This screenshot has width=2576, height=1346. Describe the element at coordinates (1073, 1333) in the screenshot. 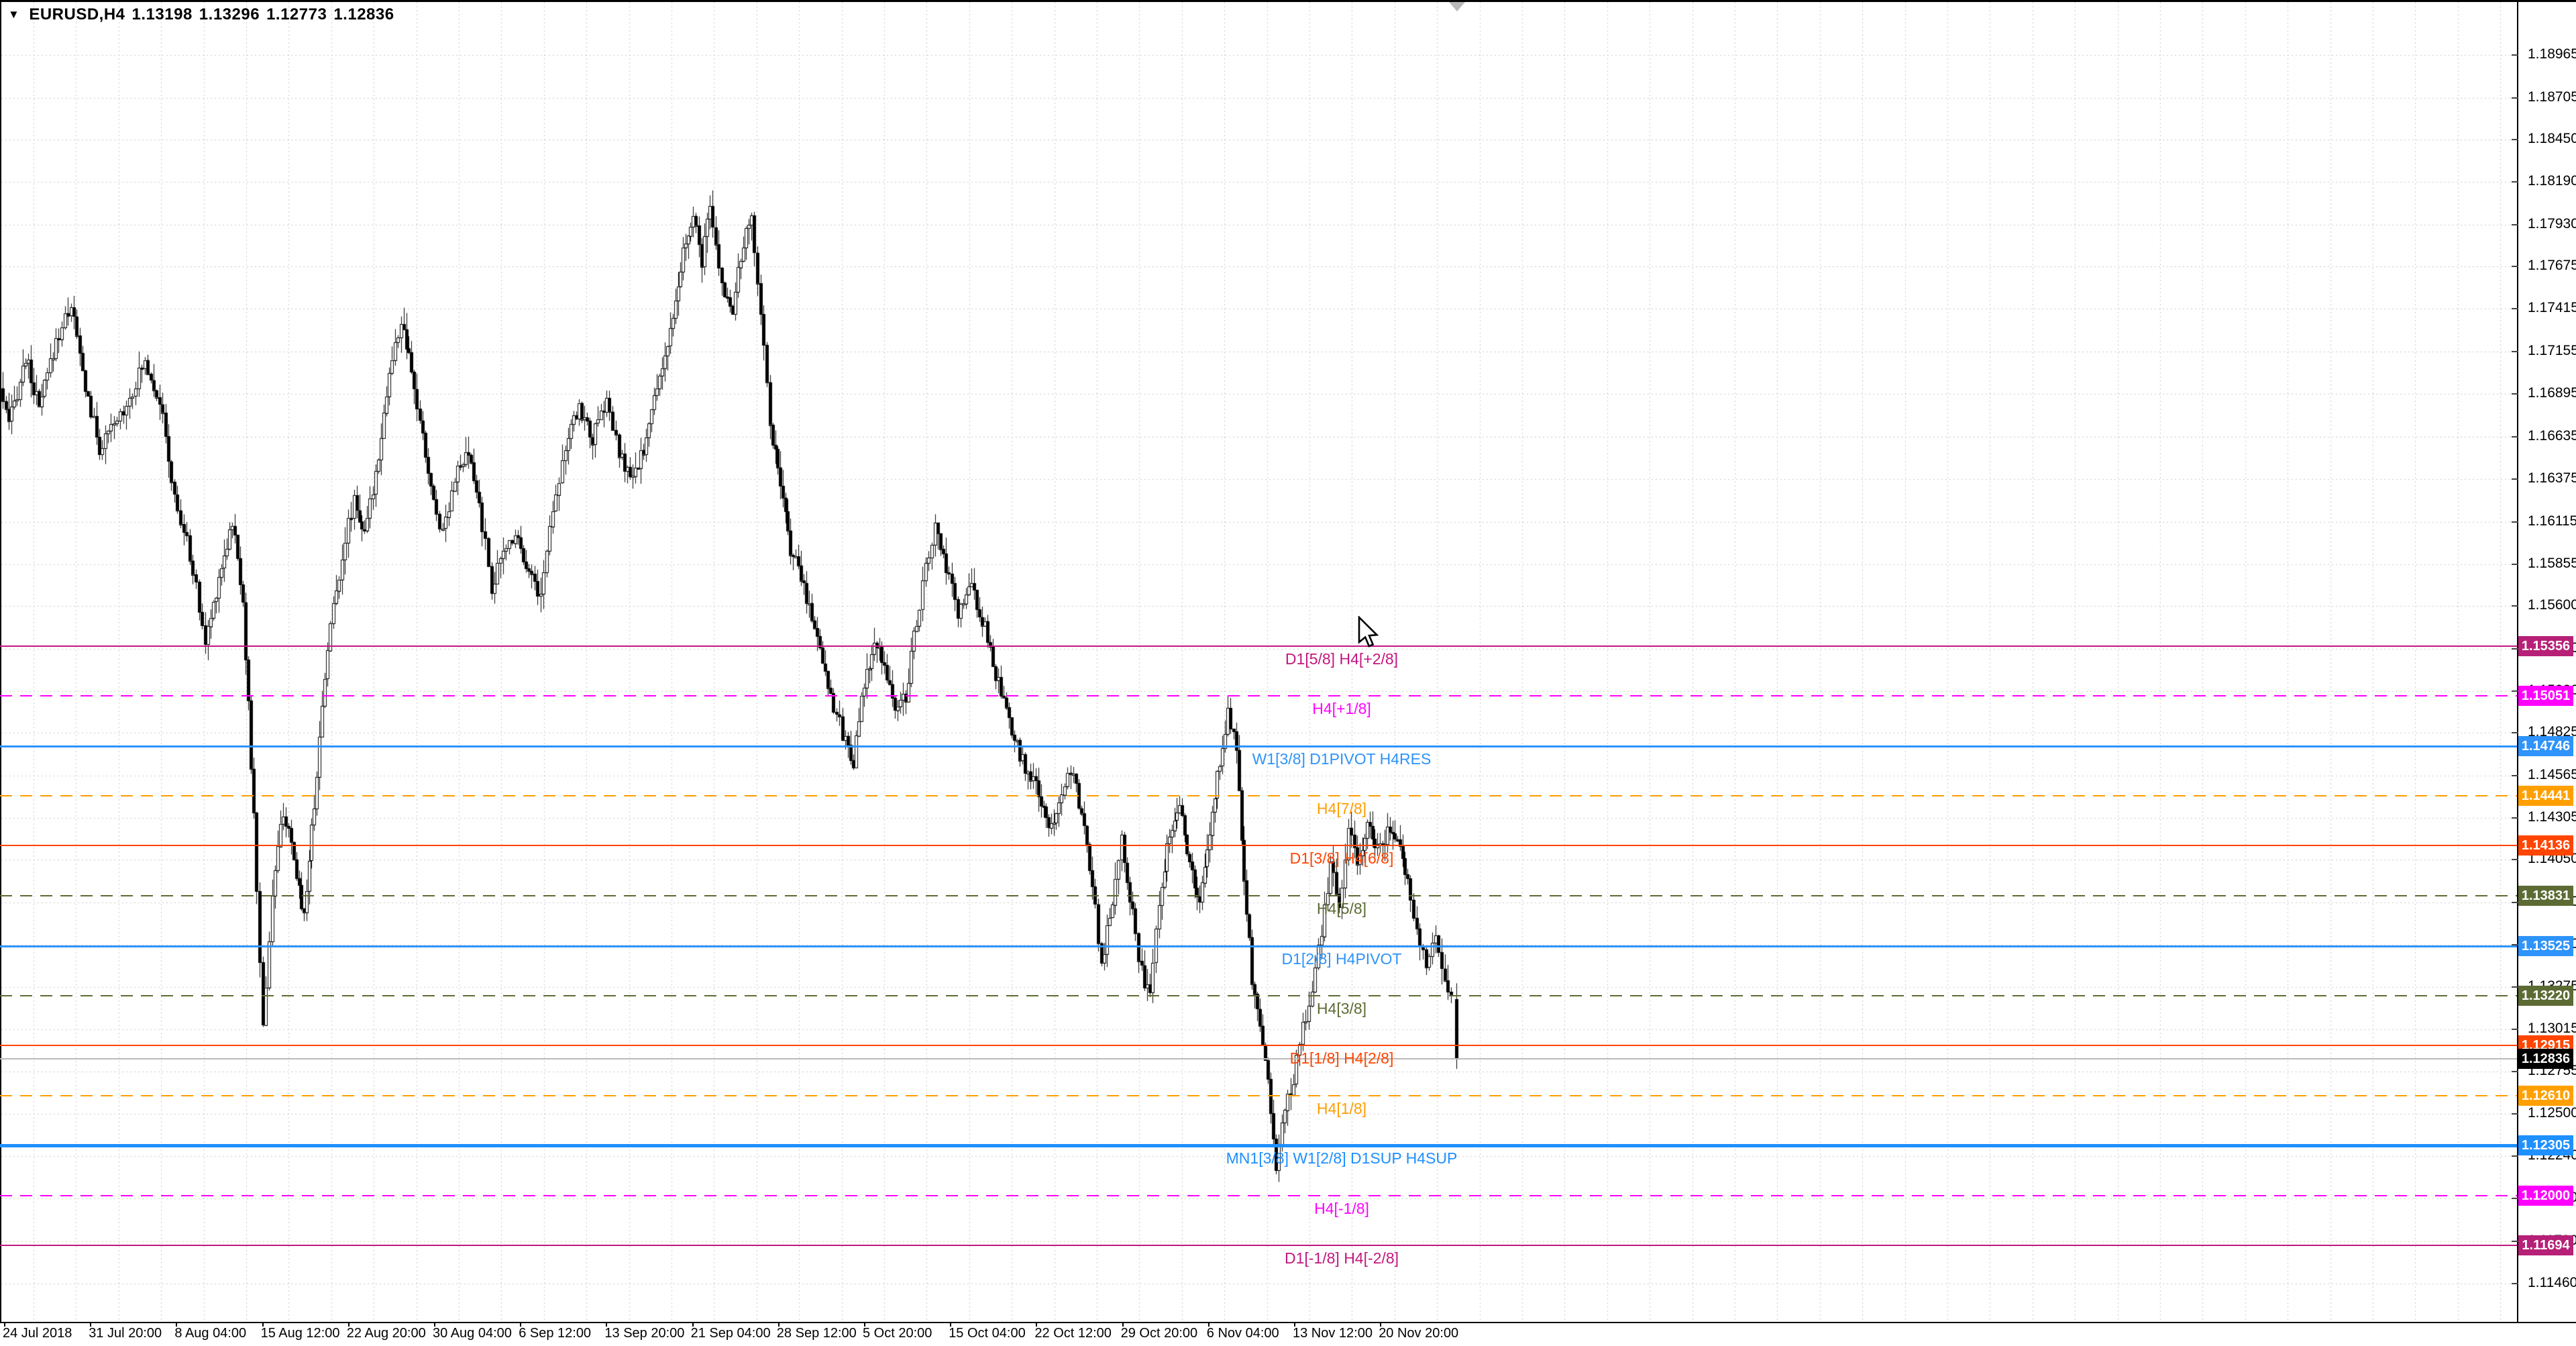

I see `time-tick-label: 22 Oct 12:00` at that location.